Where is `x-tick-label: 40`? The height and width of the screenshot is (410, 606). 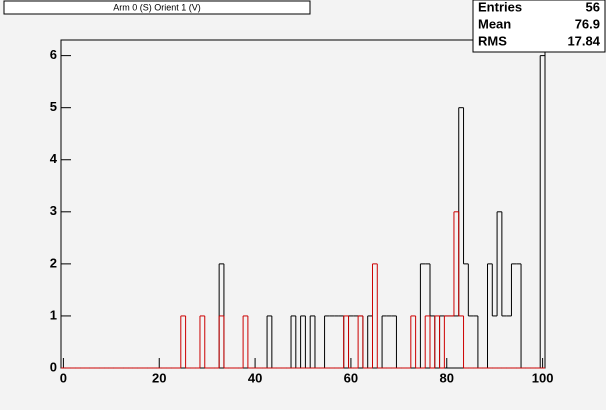 x-tick-label: 40 is located at coordinates (255, 377).